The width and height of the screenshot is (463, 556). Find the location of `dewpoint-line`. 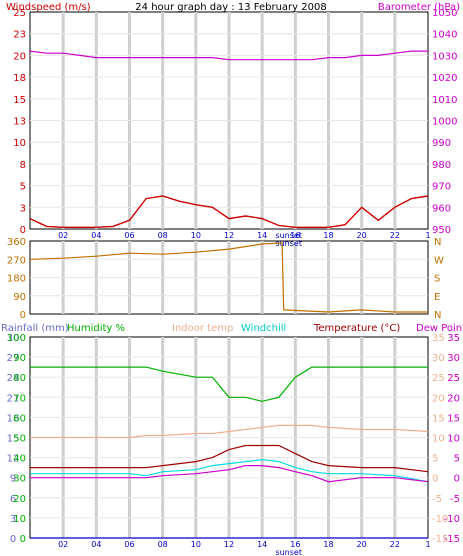

dewpoint-line is located at coordinates (229, 474).